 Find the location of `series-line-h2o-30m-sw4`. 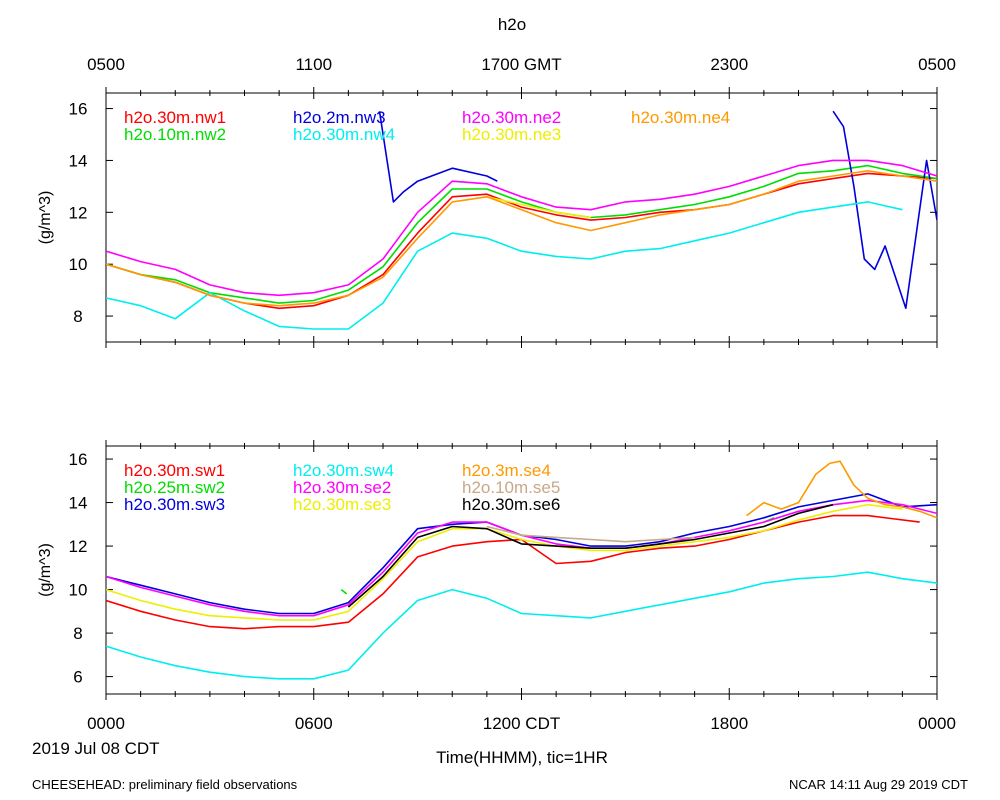

series-line-h2o-30m-sw4 is located at coordinates (521, 625).